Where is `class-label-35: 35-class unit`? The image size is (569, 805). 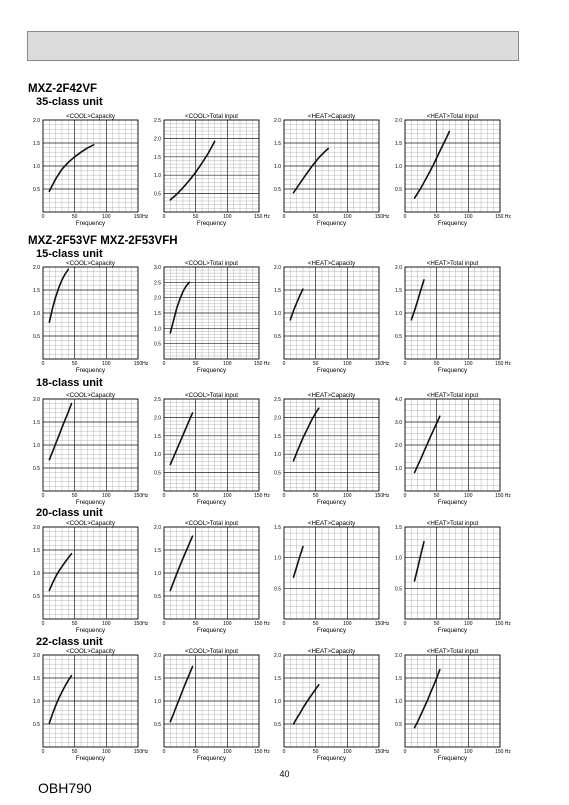
class-label-35: 35-class unit is located at coordinates (69, 102).